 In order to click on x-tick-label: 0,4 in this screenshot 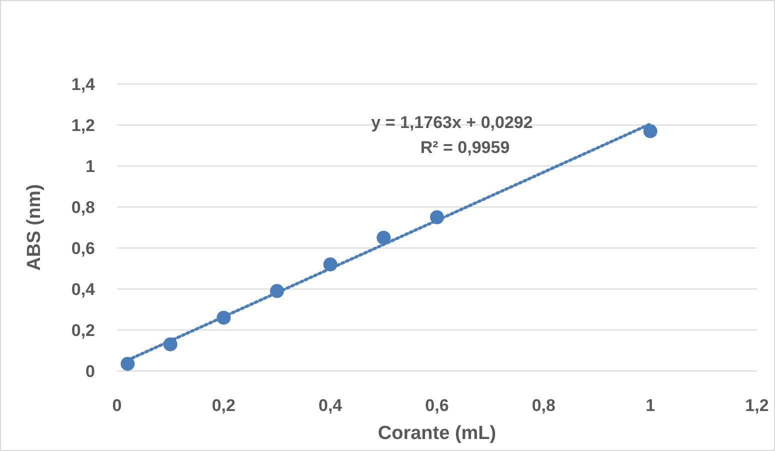, I will do `click(330, 405)`.